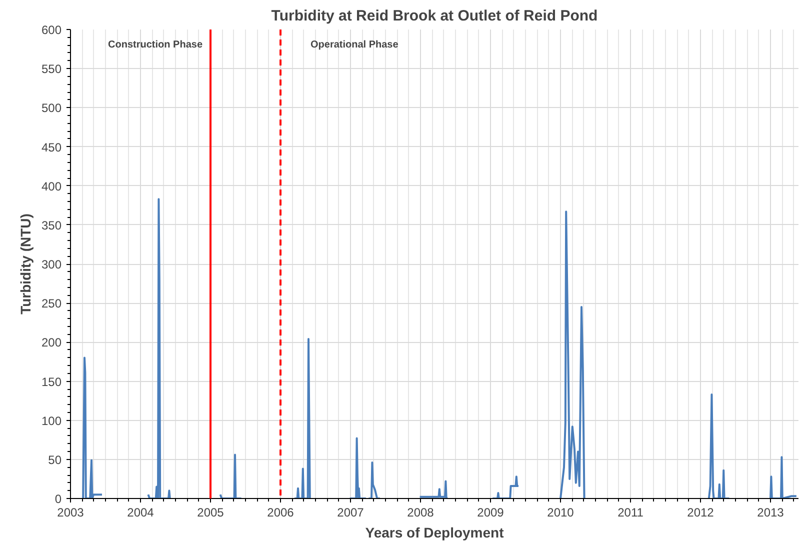 The image size is (803, 543). Describe the element at coordinates (560, 513) in the screenshot. I see `x-tick-label: 2010` at that location.